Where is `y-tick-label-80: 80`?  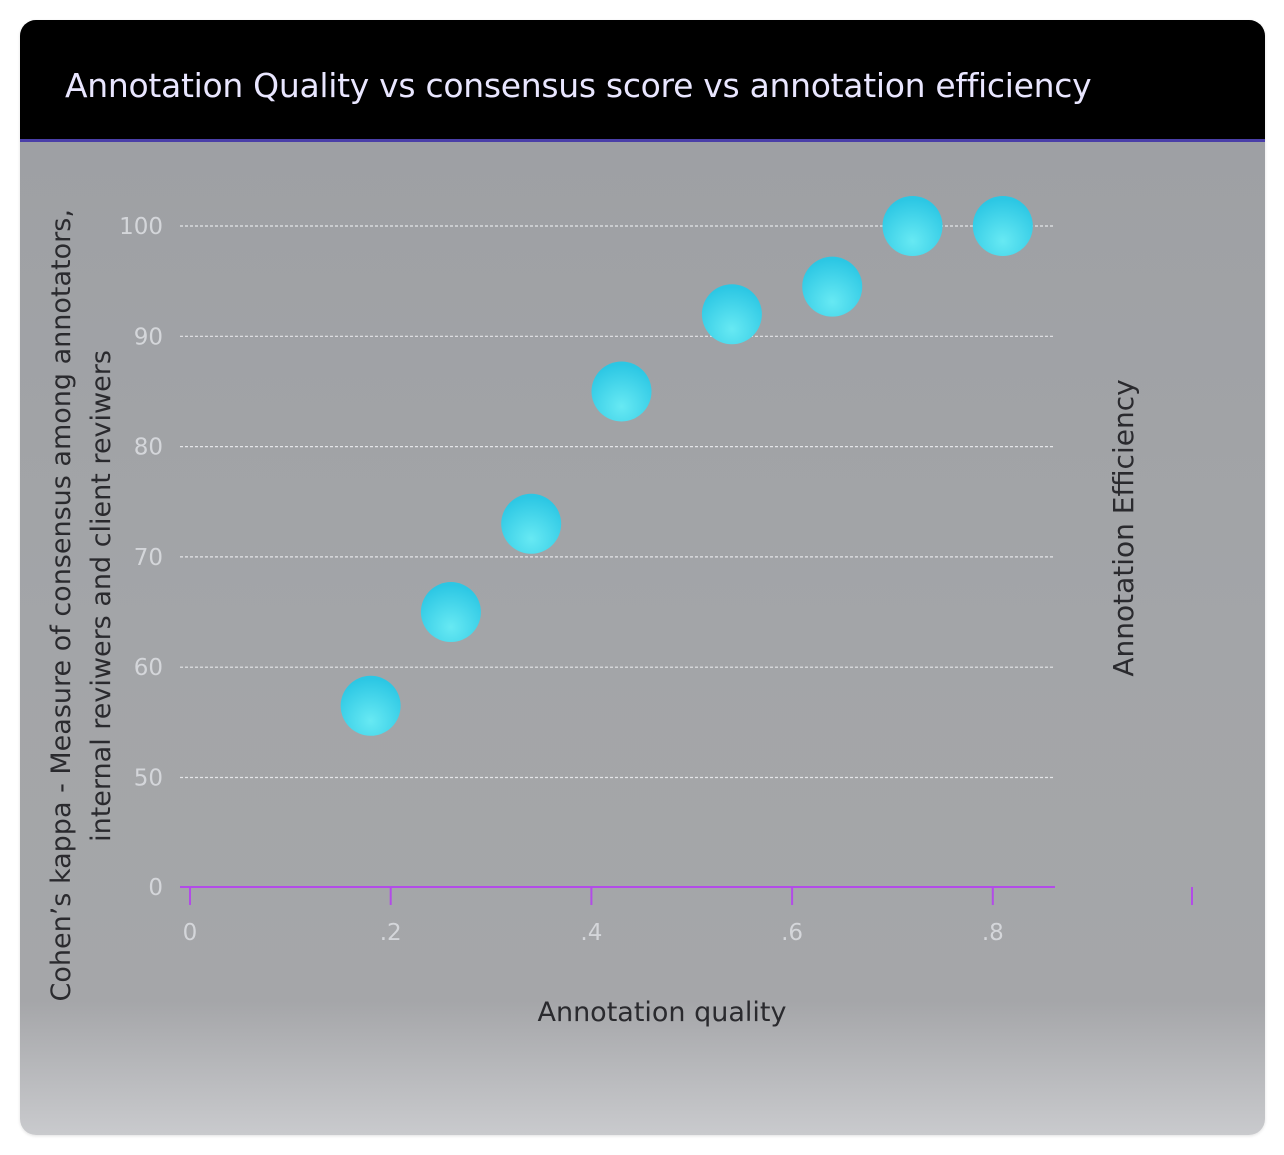
y-tick-label-80: 80 is located at coordinates (148, 448).